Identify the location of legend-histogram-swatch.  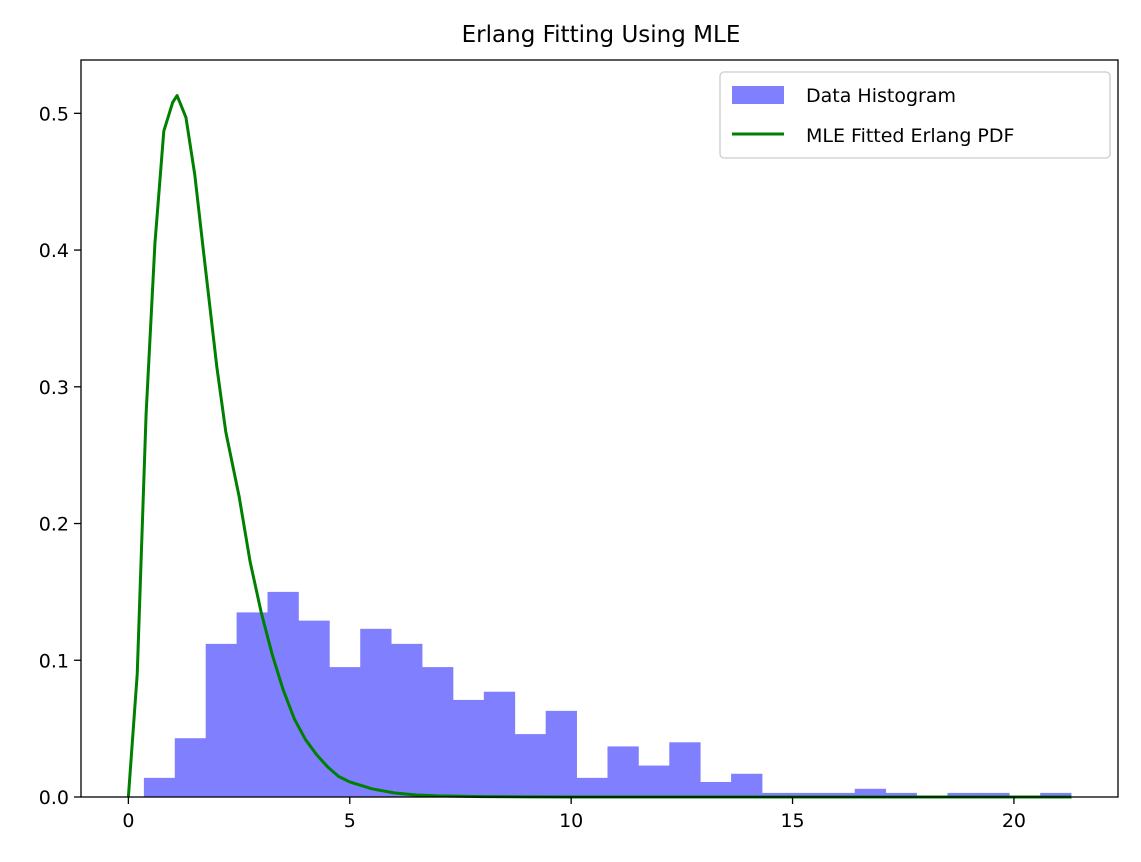
(758, 95).